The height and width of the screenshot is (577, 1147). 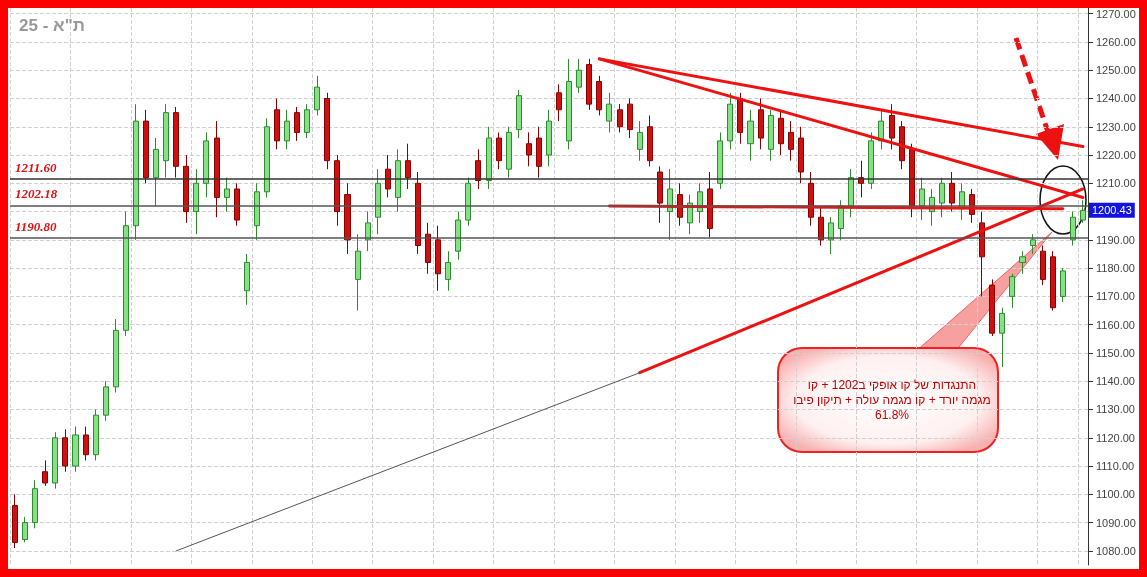 I want to click on y-tick-label: 1110.00, so click(x=1115, y=466).